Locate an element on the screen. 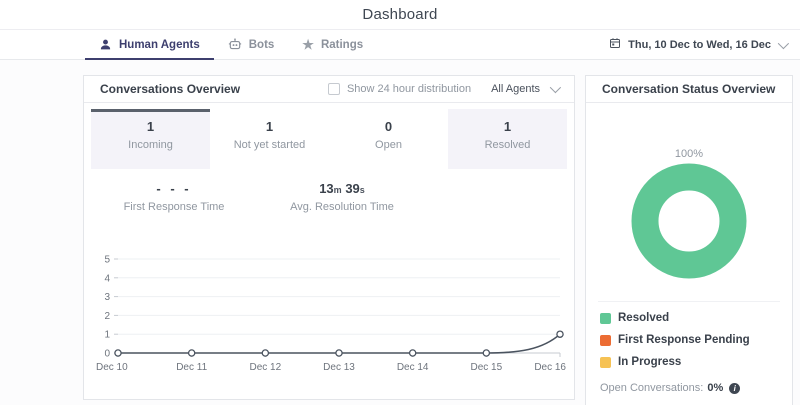 The image size is (800, 405). legend-label: First Response Pending is located at coordinates (684, 340).